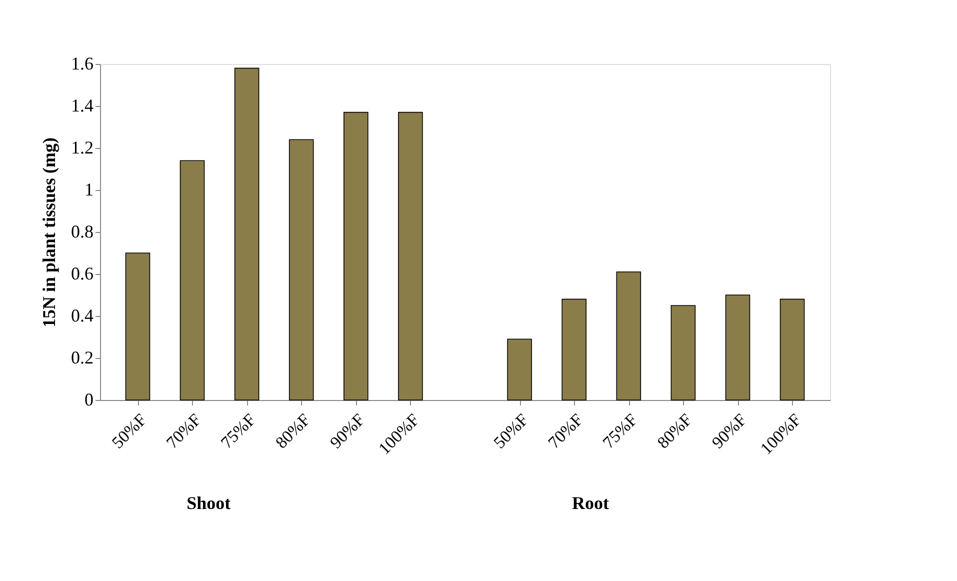 The image size is (957, 581). I want to click on text: Shoot, so click(208, 503).